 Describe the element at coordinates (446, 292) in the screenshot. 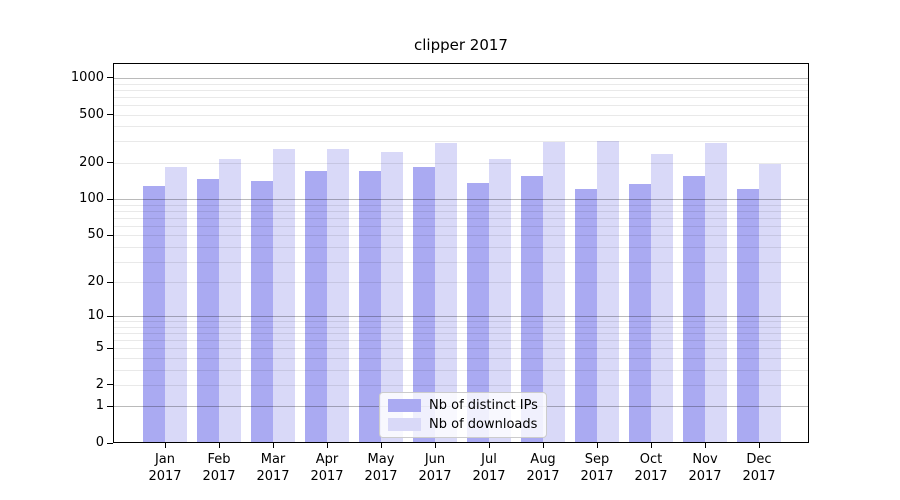

I see `bar-jun-downloads` at that location.